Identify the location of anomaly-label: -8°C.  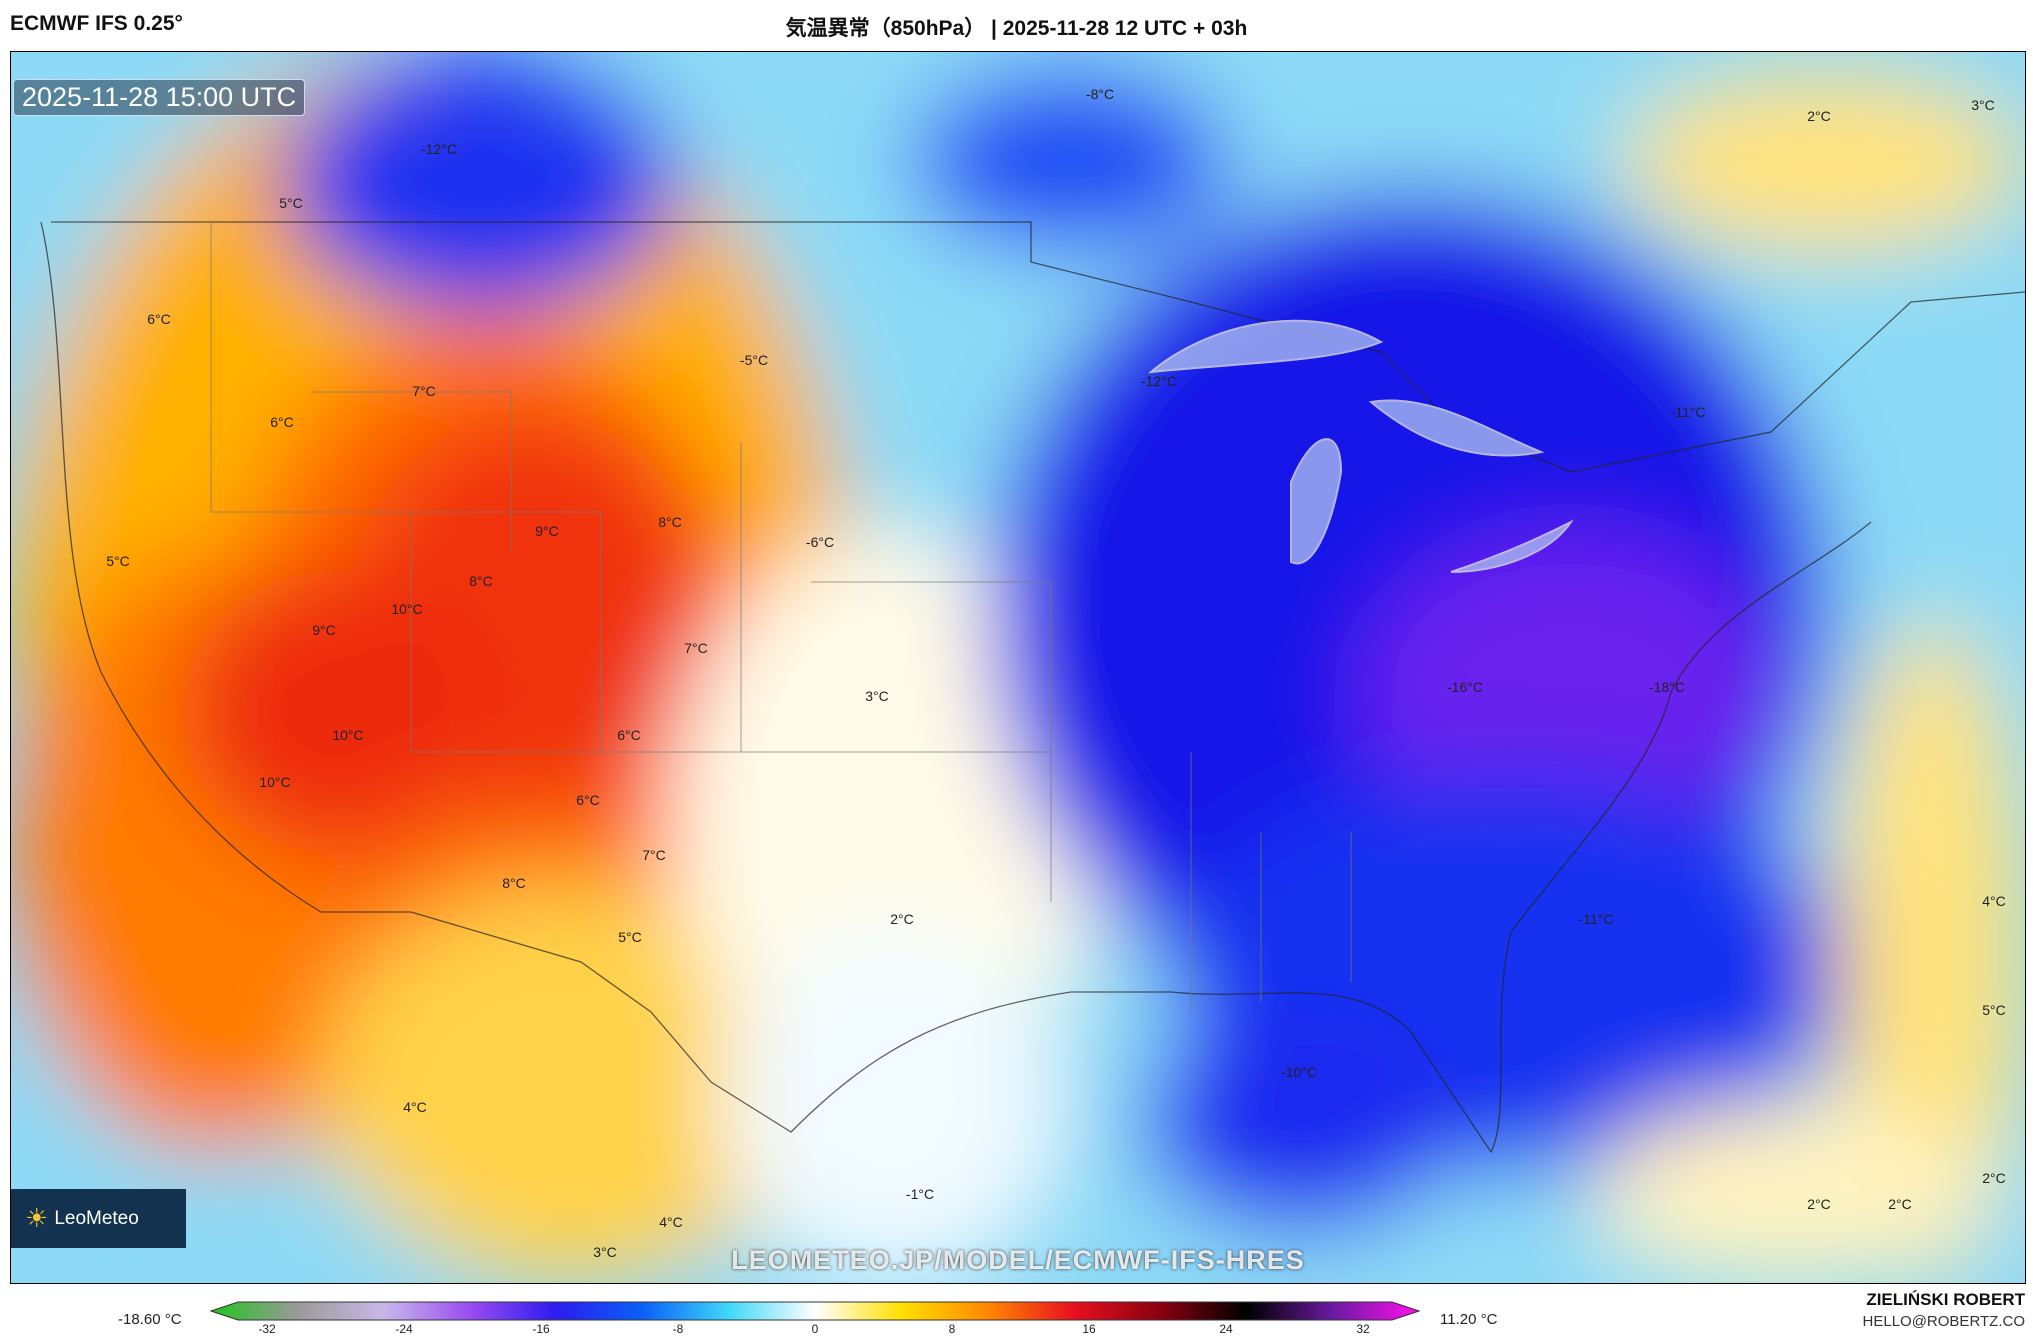
(1100, 94).